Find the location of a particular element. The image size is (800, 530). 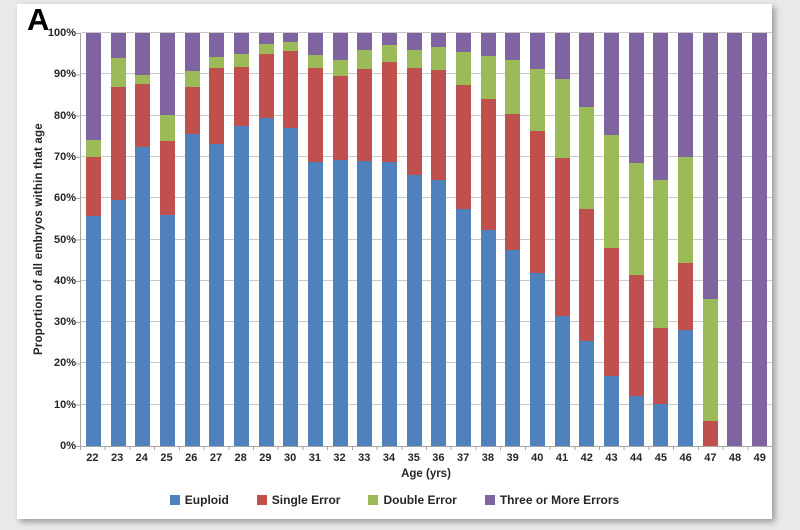

y-tick-label: 40% is located at coordinates (64, 280).